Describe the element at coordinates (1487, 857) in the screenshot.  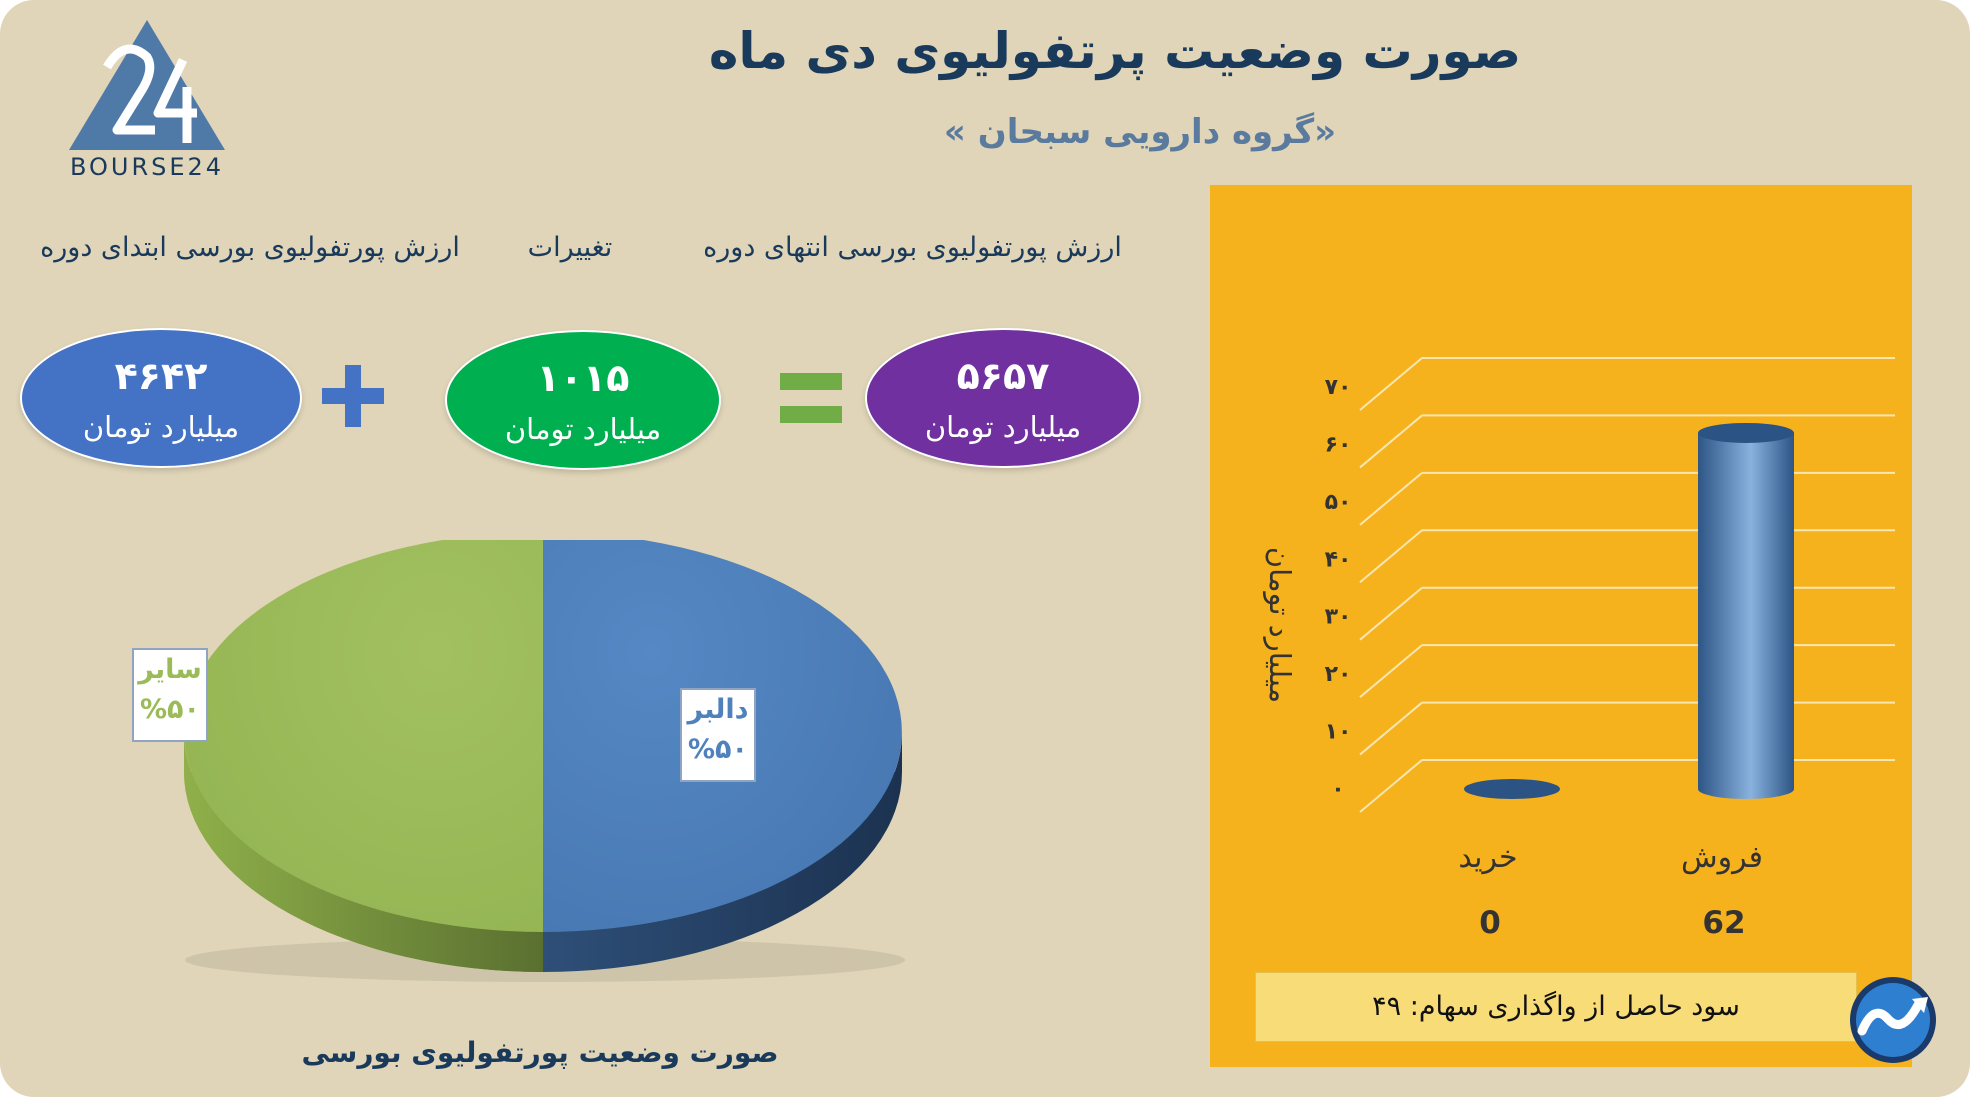
I see `x-category-label: خرید` at that location.